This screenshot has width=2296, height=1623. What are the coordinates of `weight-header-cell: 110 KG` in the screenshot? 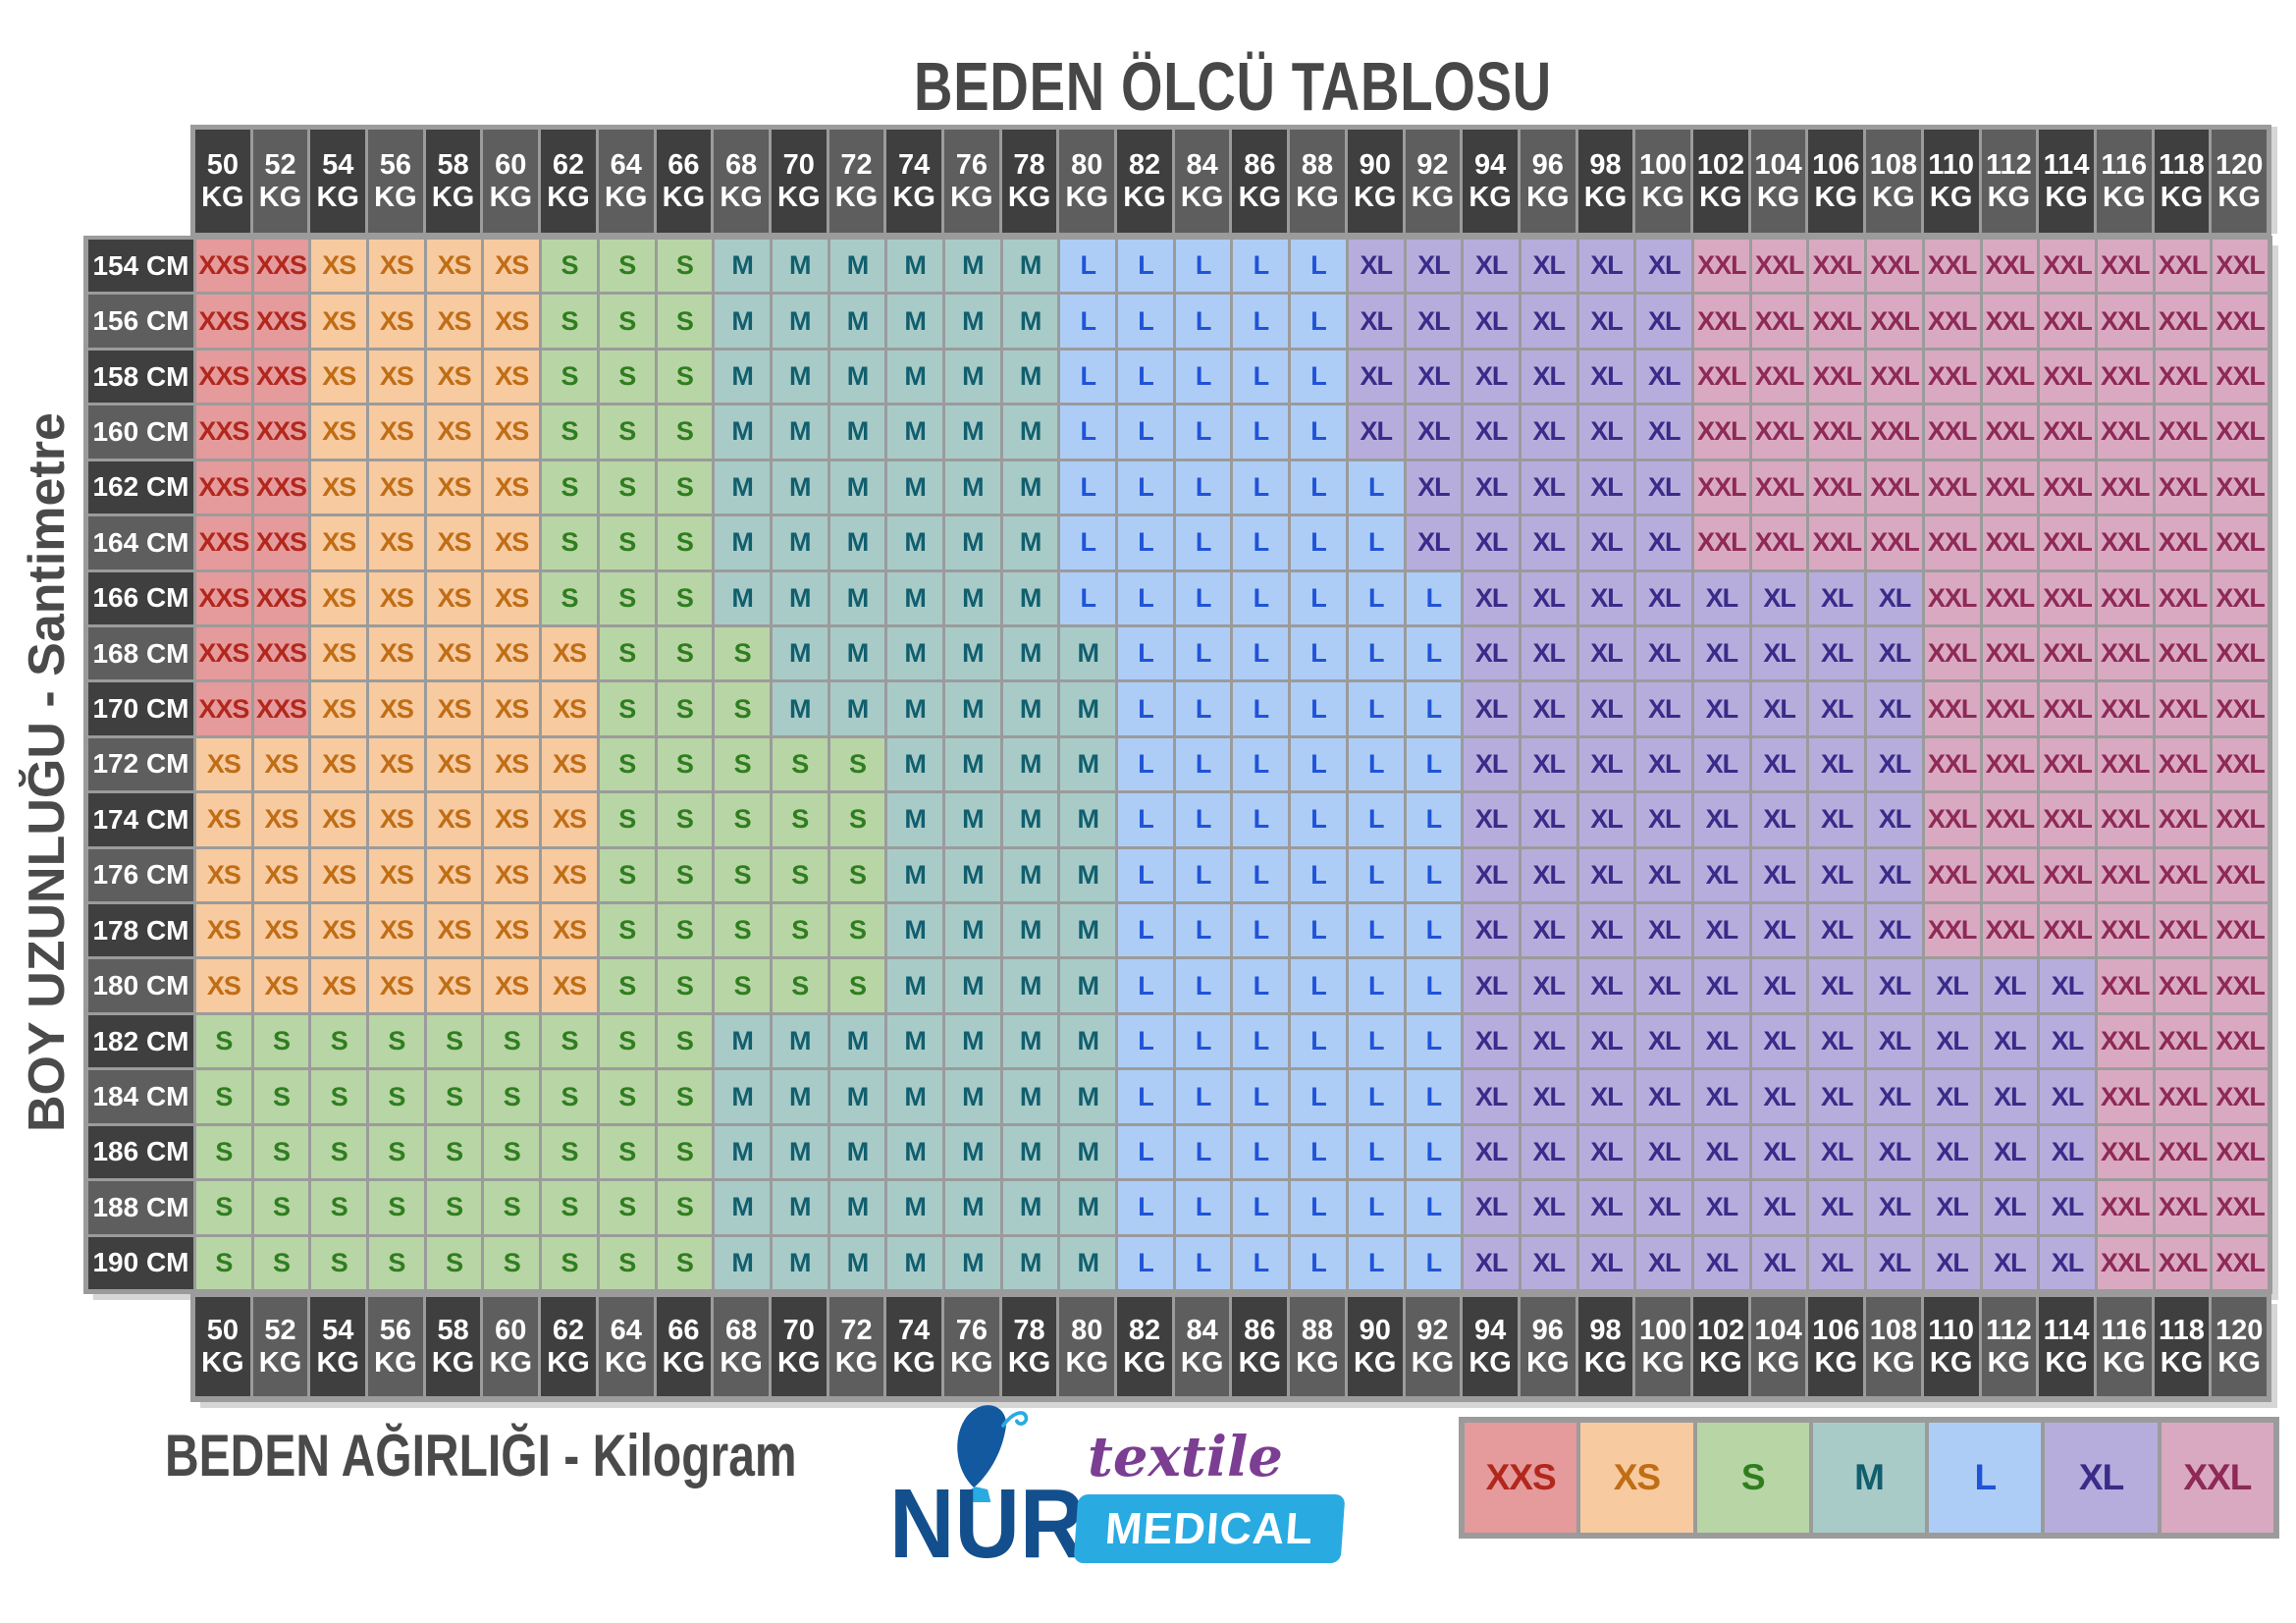 It's located at (1951, 181).